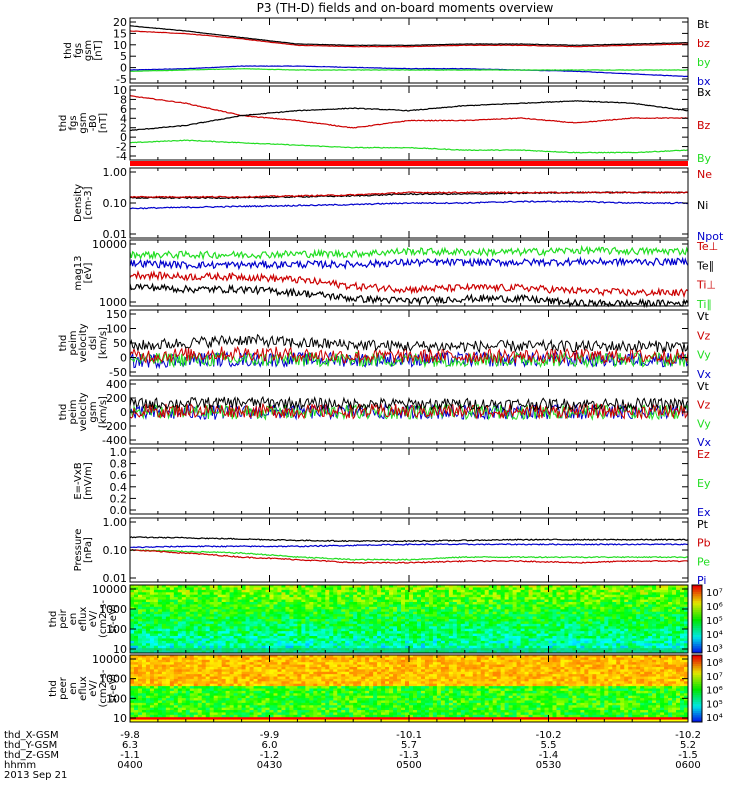 The width and height of the screenshot is (750, 804). Describe the element at coordinates (120, 343) in the screenshot. I see `y-tick-label: 50` at that location.